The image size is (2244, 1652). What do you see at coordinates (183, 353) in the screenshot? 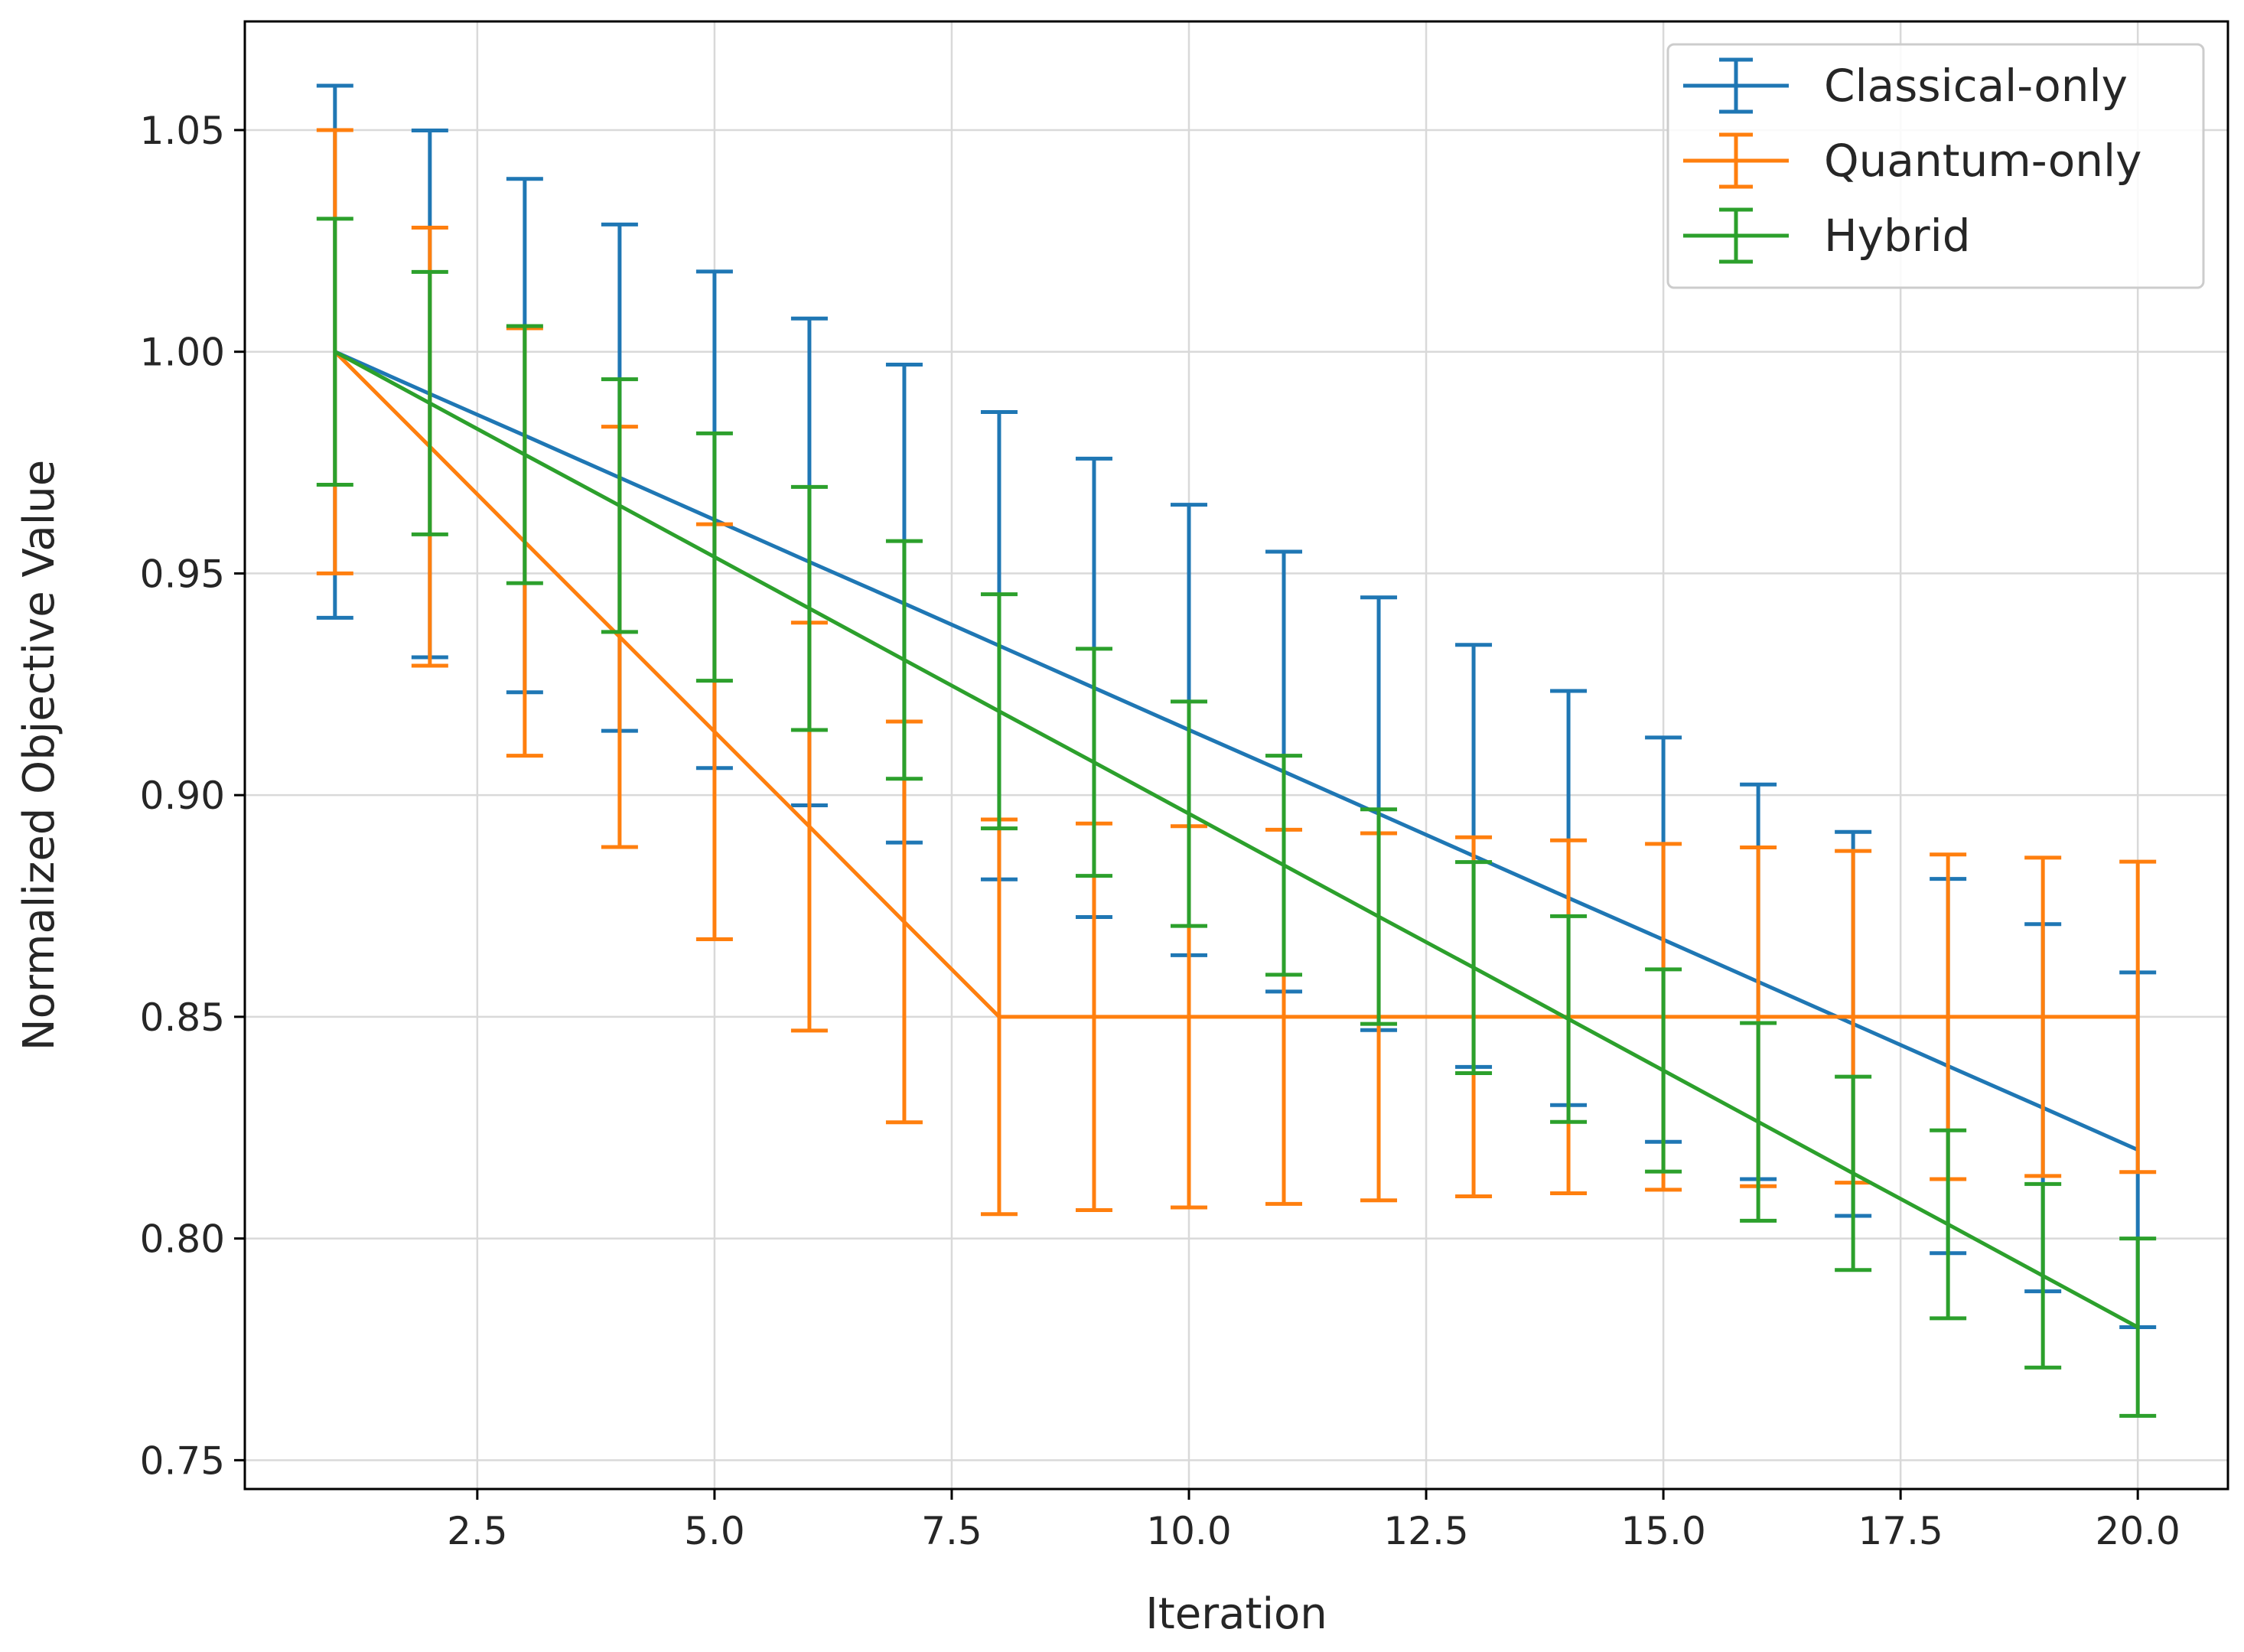
I see `y-tick-label: 1.00` at bounding box center [183, 353].